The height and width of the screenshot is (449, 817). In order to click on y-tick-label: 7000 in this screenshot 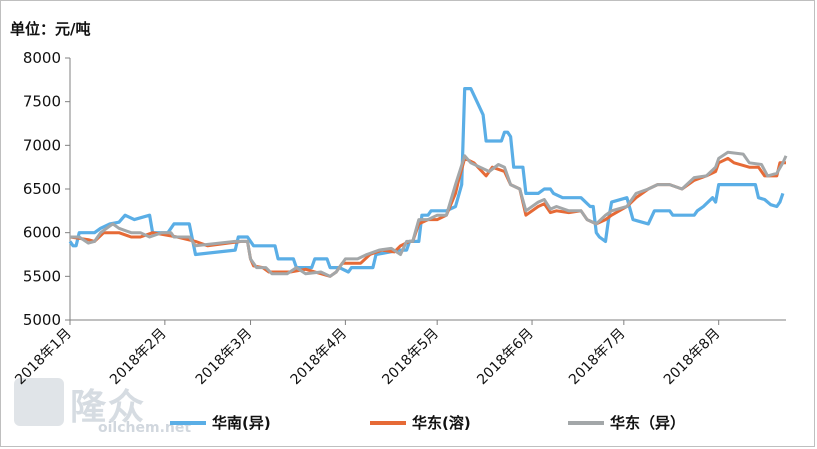, I will do `click(42, 145)`.